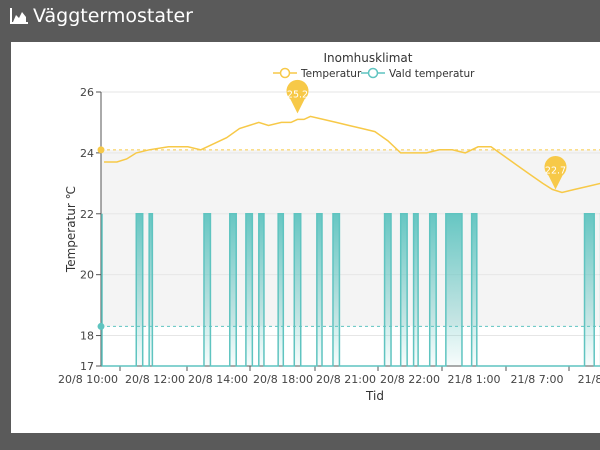 This screenshot has height=450, width=600. Describe the element at coordinates (432, 74) in the screenshot. I see `legend-setpoint-label: Vald temperatur` at that location.